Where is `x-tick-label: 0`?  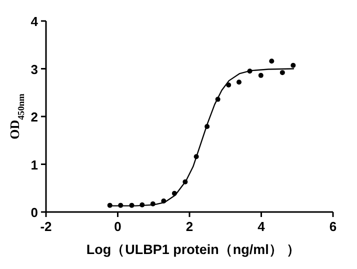
x-tick-label: 0 is located at coordinates (118, 226).